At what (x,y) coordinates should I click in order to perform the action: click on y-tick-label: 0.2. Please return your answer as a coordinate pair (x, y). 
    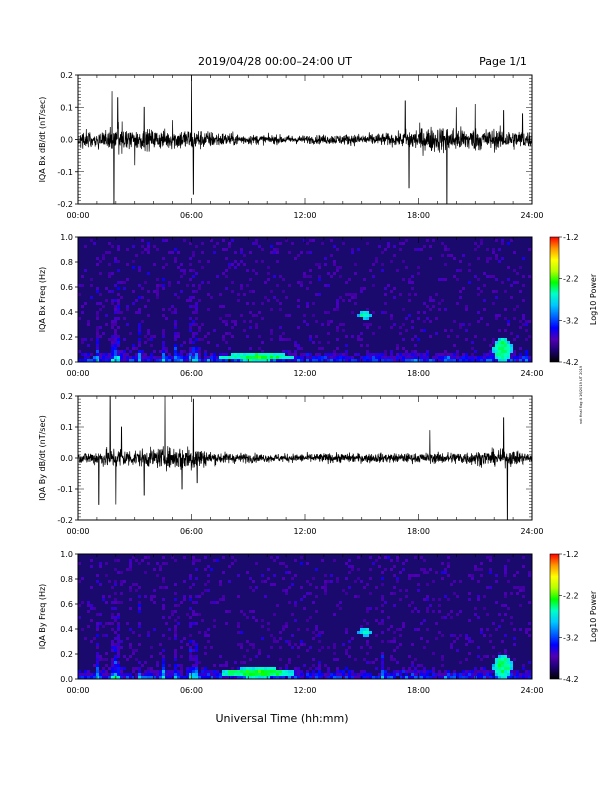
    Looking at the image, I should click on (66, 75).